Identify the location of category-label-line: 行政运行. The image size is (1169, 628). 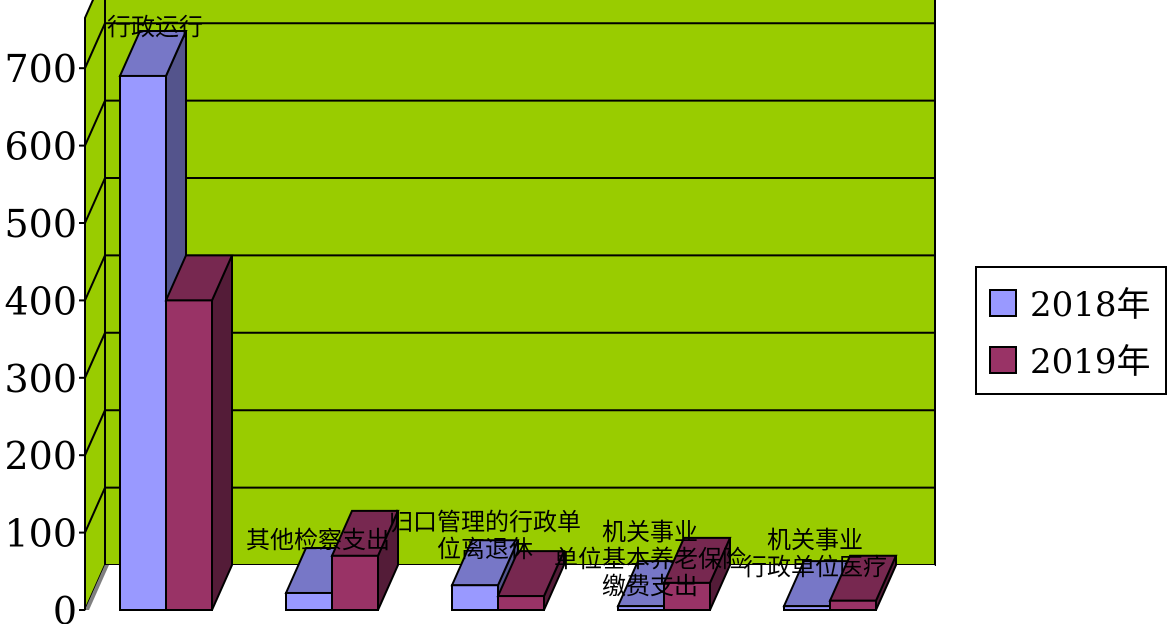
(155, 27).